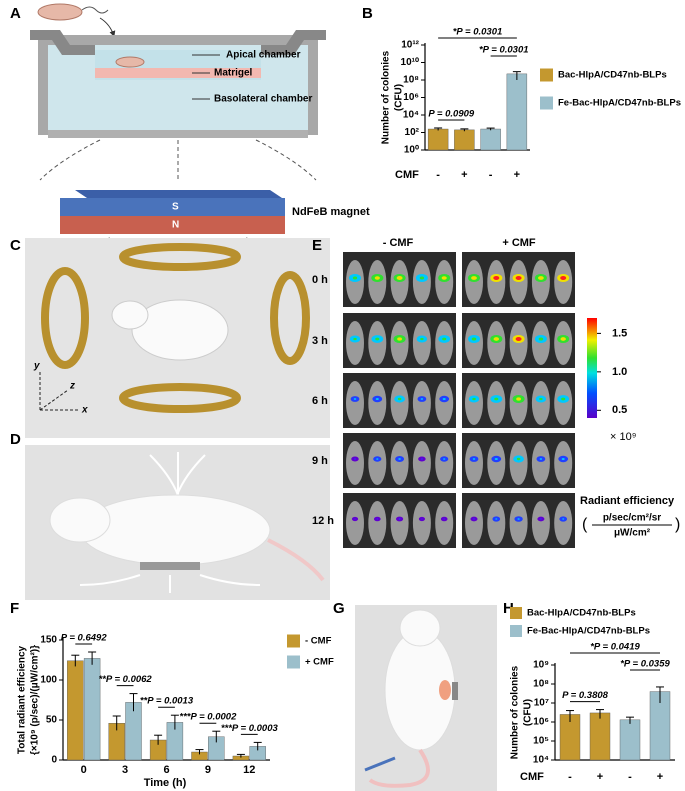  Describe the element at coordinates (36, 366) in the screenshot. I see `axis-name: y` at that location.